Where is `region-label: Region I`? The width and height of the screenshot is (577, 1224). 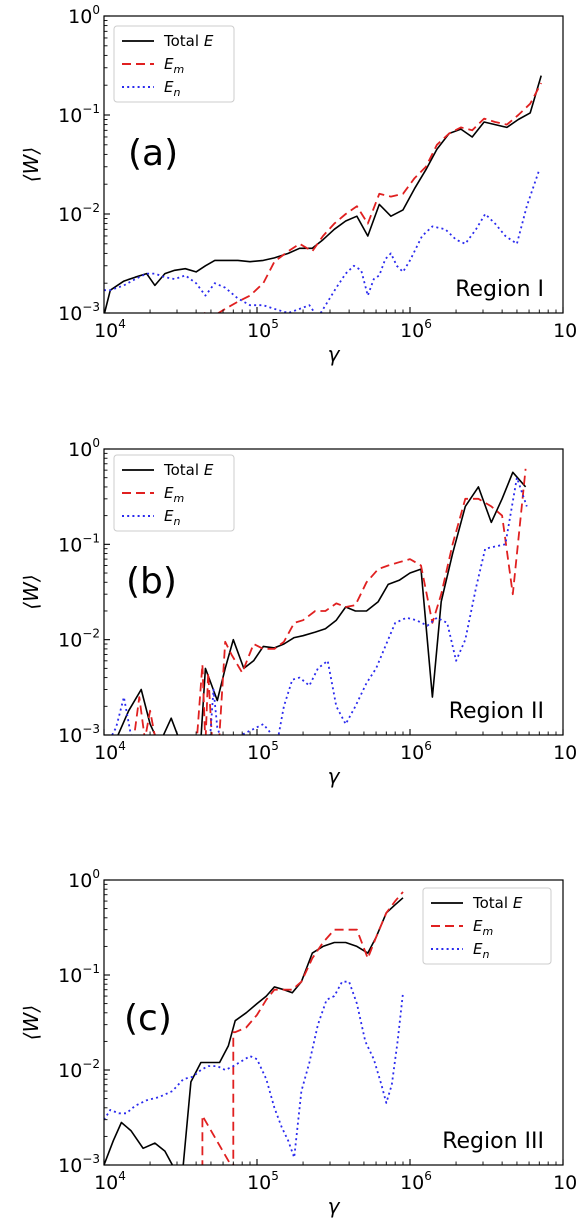
region-label: Region I is located at coordinates (499, 289).